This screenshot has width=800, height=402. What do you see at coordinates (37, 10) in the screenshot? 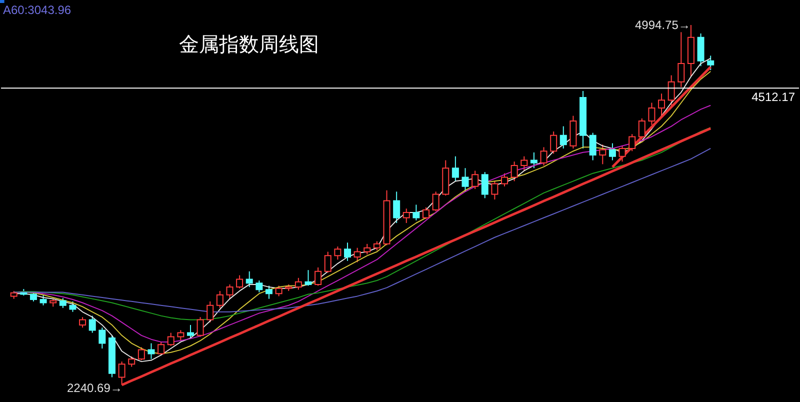
I see `text: A60:3043.96` at bounding box center [37, 10].